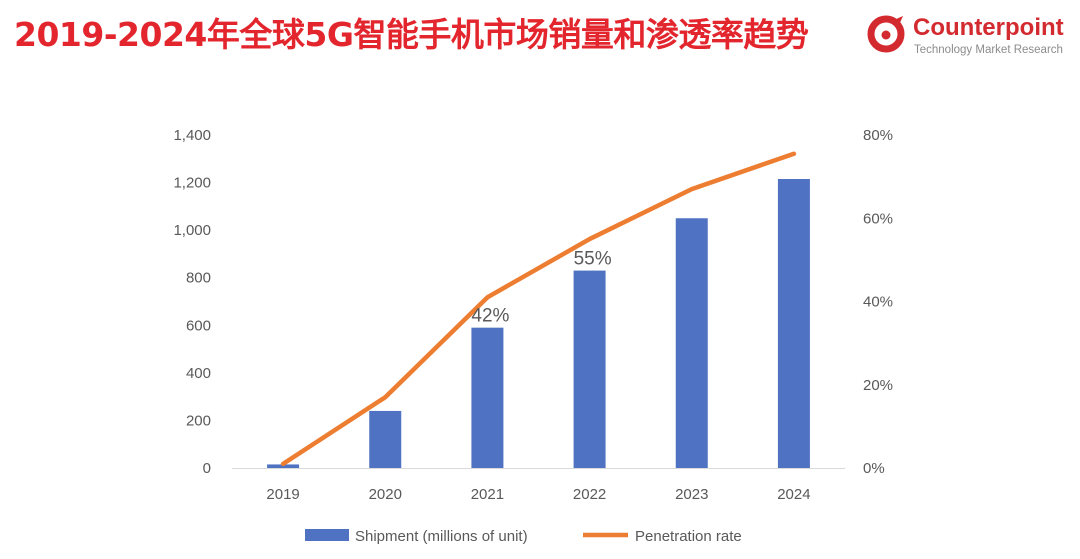 This screenshot has height=559, width=1080. Describe the element at coordinates (793, 494) in the screenshot. I see `x-tick-label: 2024` at that location.